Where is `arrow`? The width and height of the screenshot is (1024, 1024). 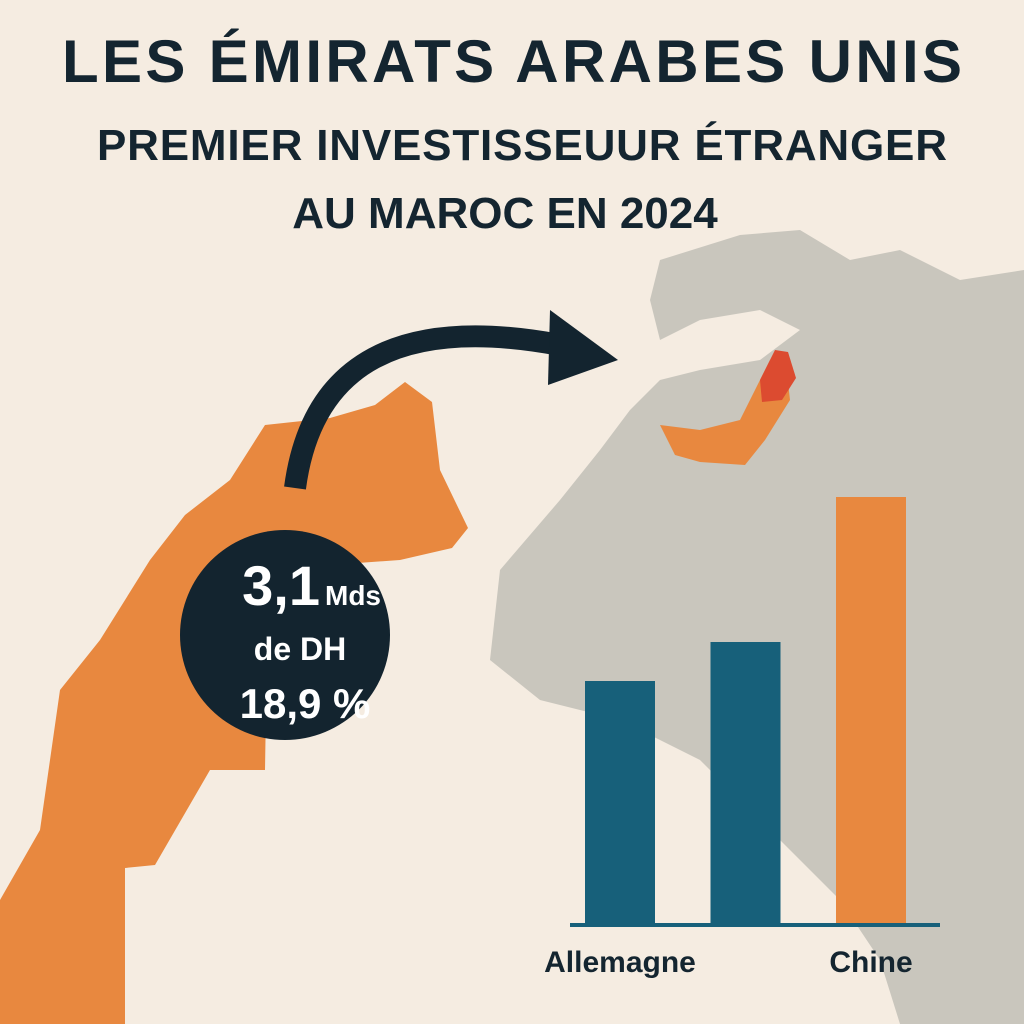
arrow is located at coordinates (423, 407).